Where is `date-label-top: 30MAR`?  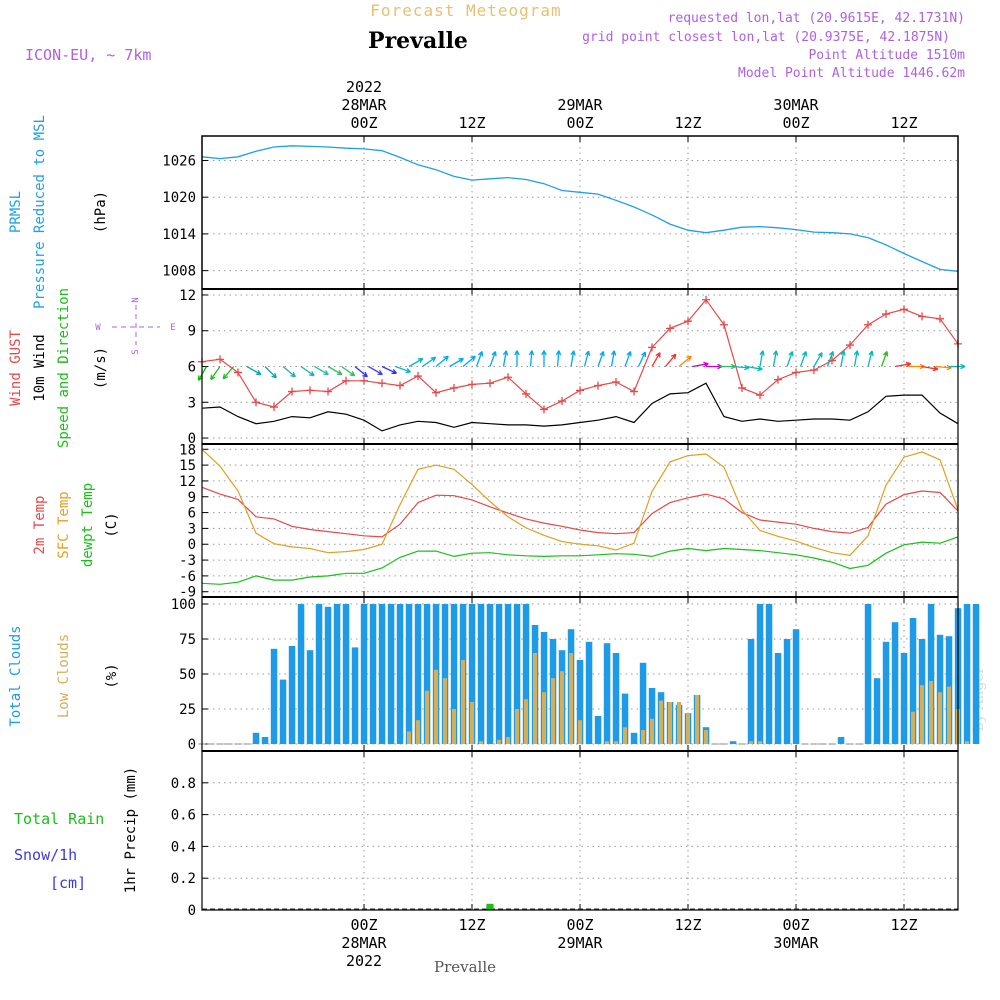
date-label-top: 30MAR is located at coordinates (796, 105).